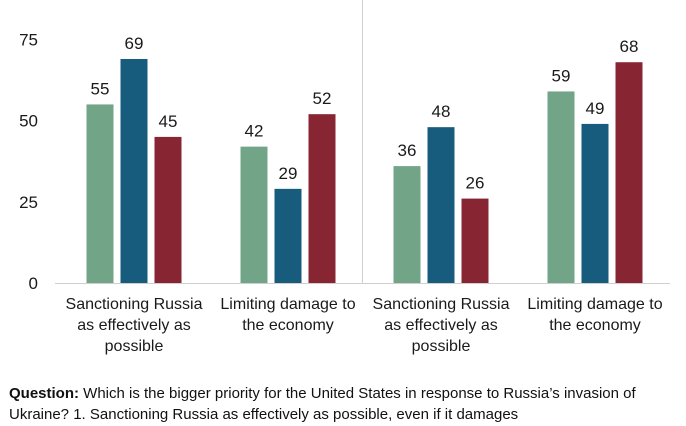 This screenshot has width=686, height=426. What do you see at coordinates (254, 131) in the screenshot?
I see `data-label: 42` at bounding box center [254, 131].